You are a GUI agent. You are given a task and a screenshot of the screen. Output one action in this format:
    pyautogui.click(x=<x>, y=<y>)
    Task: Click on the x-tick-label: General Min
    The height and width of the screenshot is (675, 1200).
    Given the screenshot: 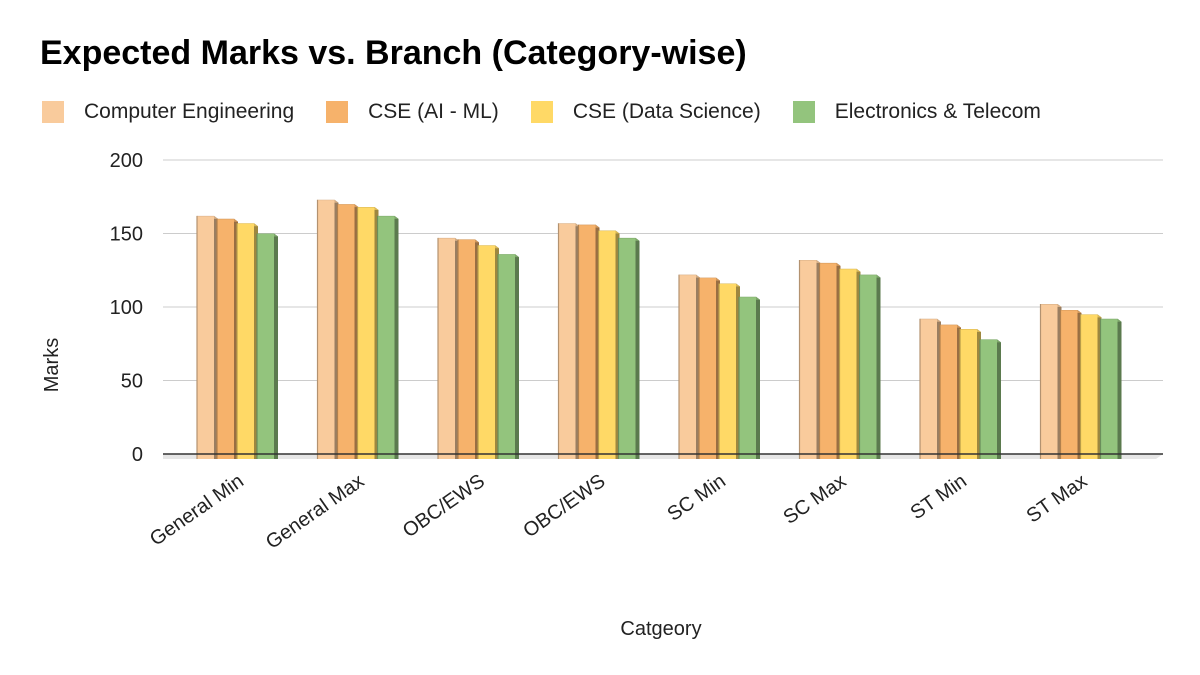 What is the action you would take?
    pyautogui.click(x=197, y=510)
    